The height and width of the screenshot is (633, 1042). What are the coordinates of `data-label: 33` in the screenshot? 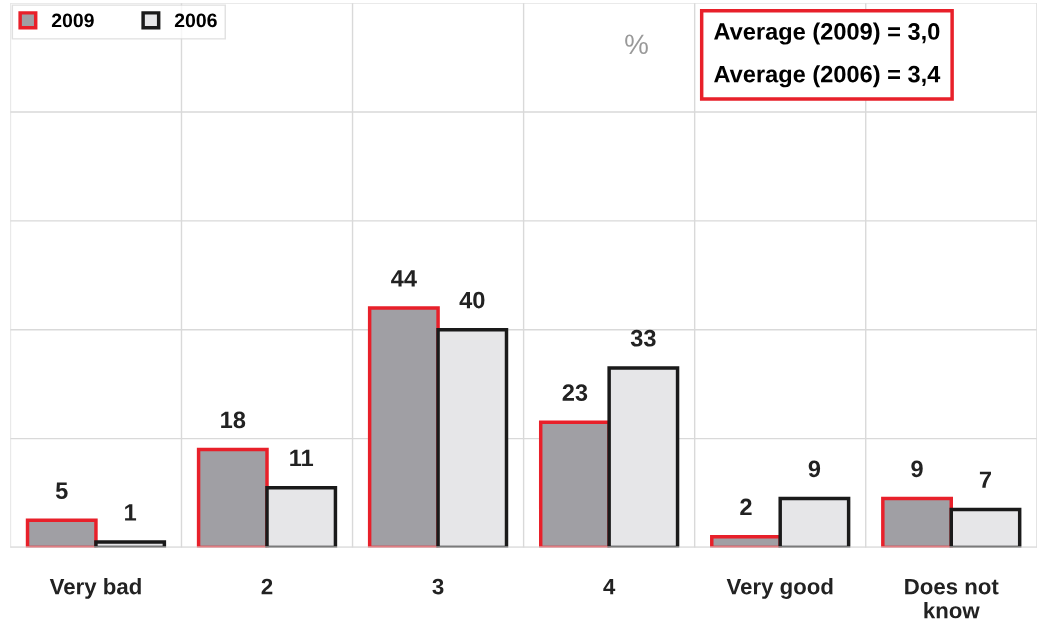 It's located at (643, 338).